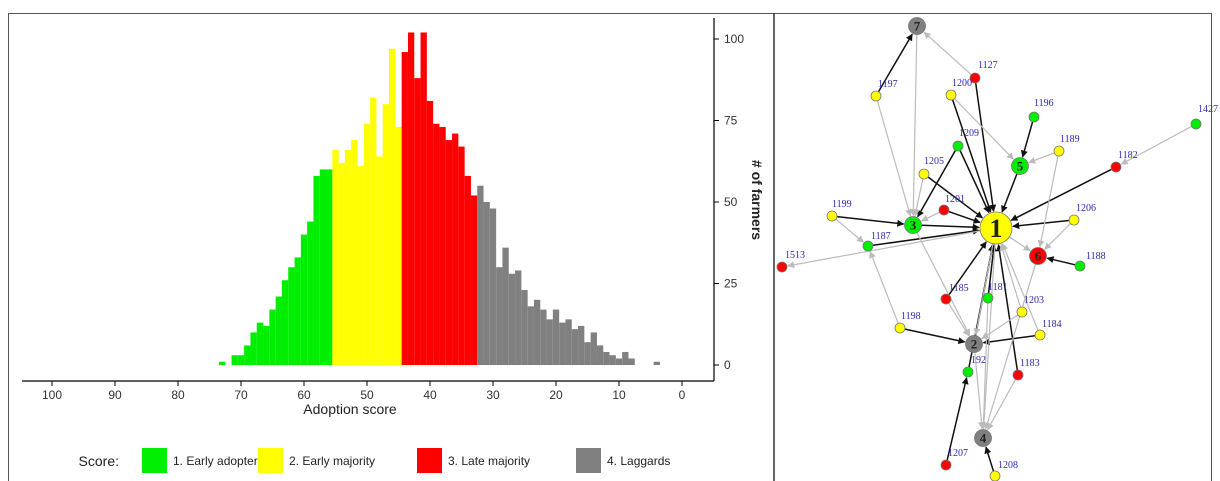  Describe the element at coordinates (489, 461) in the screenshot. I see `legend-label: 3. Late majority` at that location.